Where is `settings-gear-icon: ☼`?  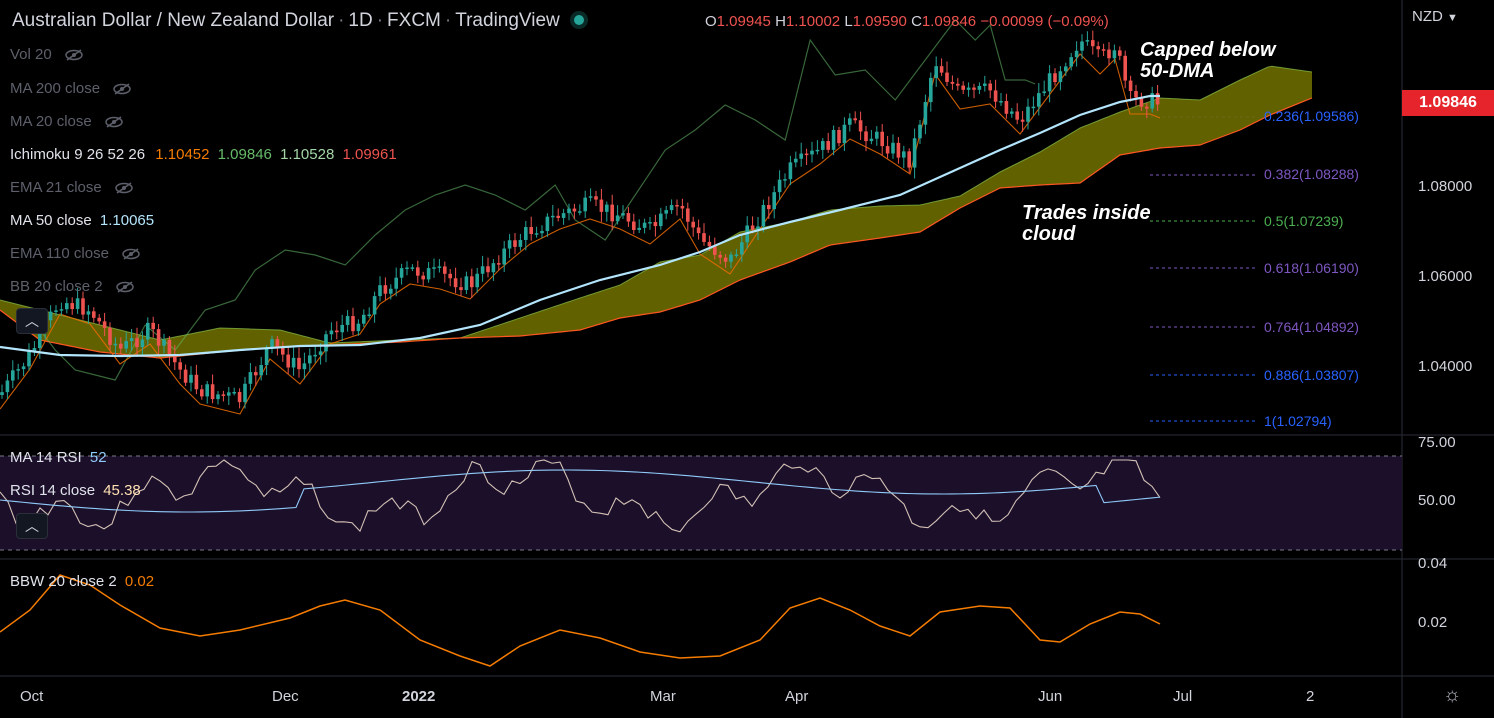 settings-gear-icon: ☼ is located at coordinates (1452, 695).